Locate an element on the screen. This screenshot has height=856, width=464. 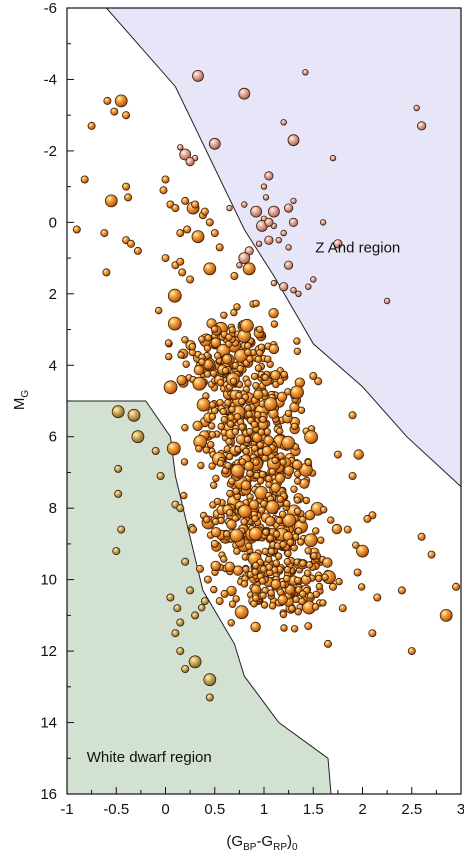
y-tick-label: -2 is located at coordinates (50, 151).